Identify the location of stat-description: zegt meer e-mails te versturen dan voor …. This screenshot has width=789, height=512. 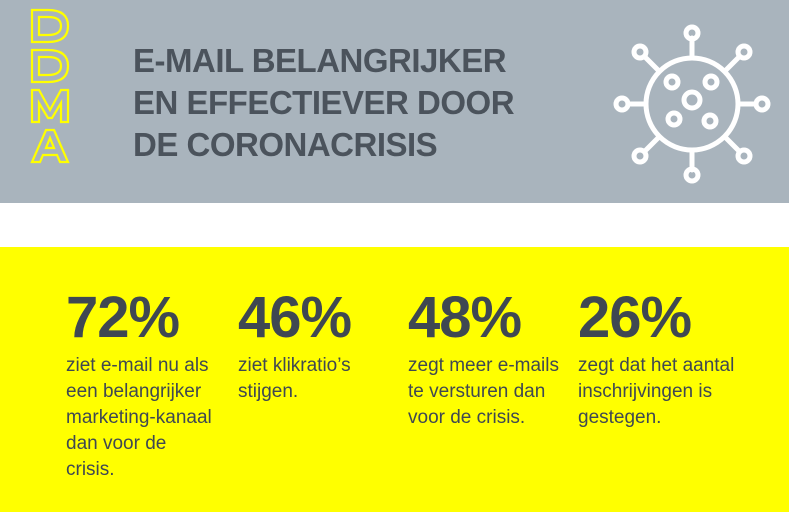
(483, 391).